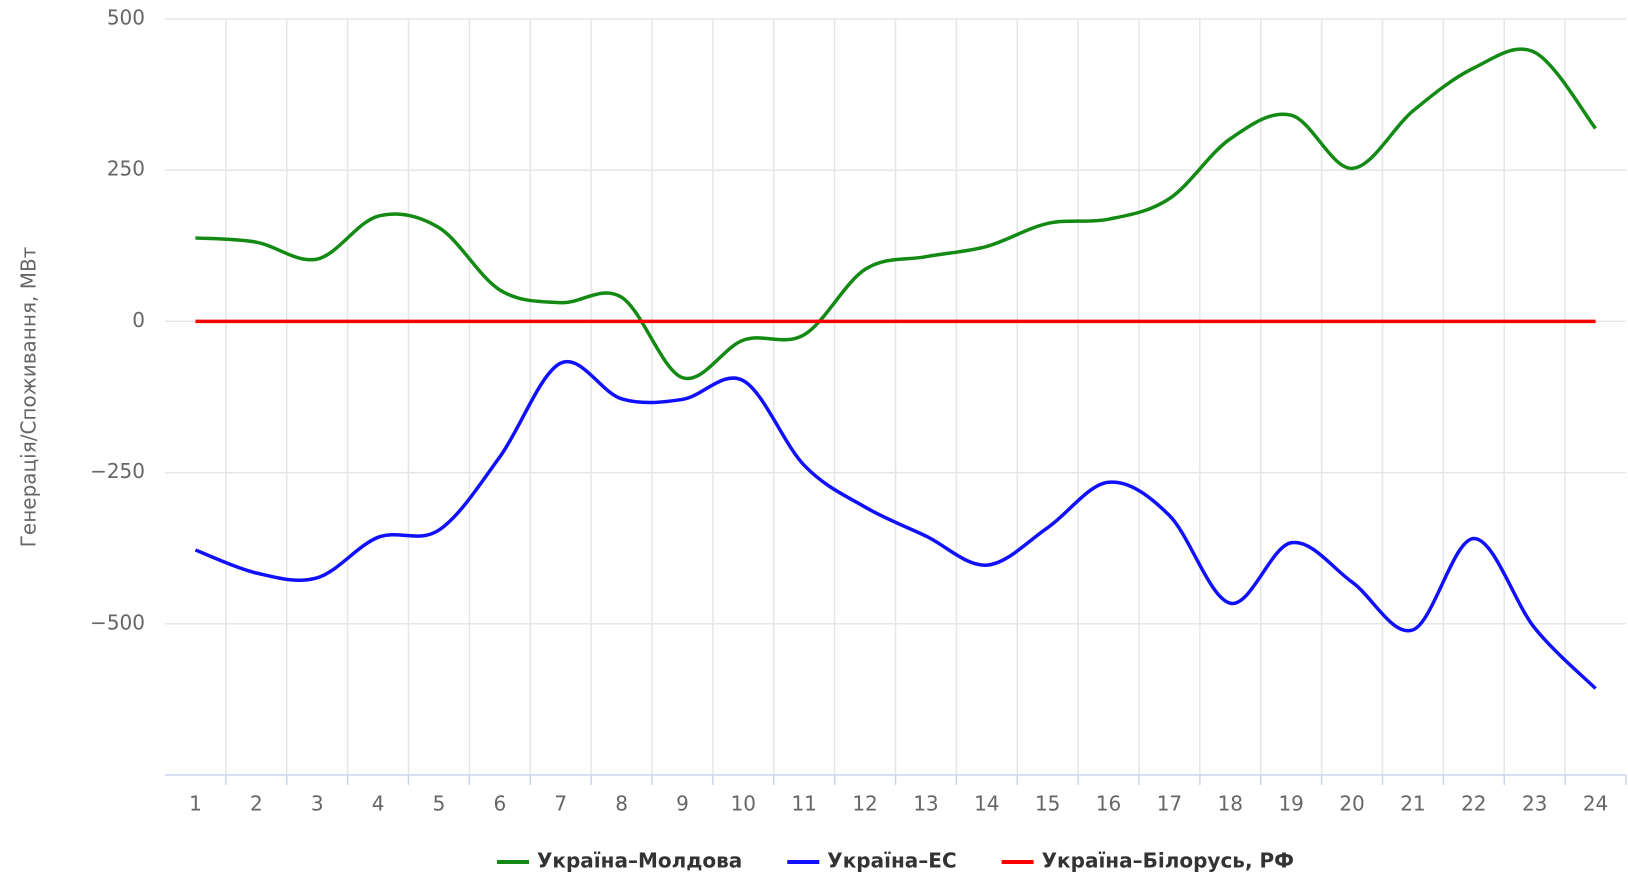  Describe the element at coordinates (743, 804) in the screenshot. I see `x-tick-label: 10` at that location.